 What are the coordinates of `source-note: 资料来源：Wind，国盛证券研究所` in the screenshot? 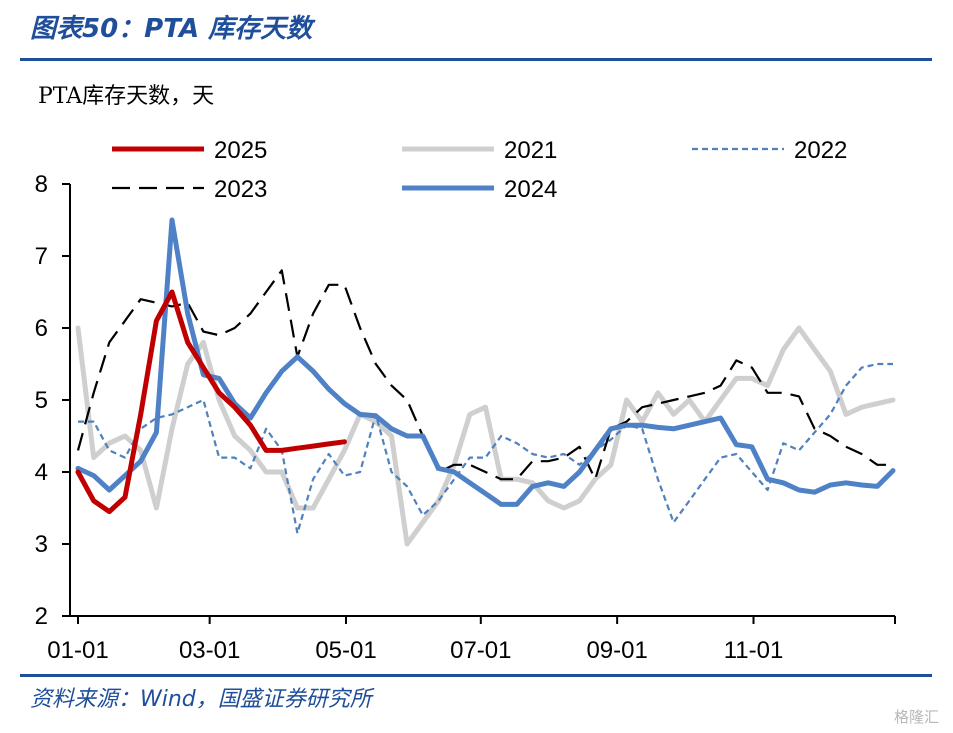 It's located at (201, 699).